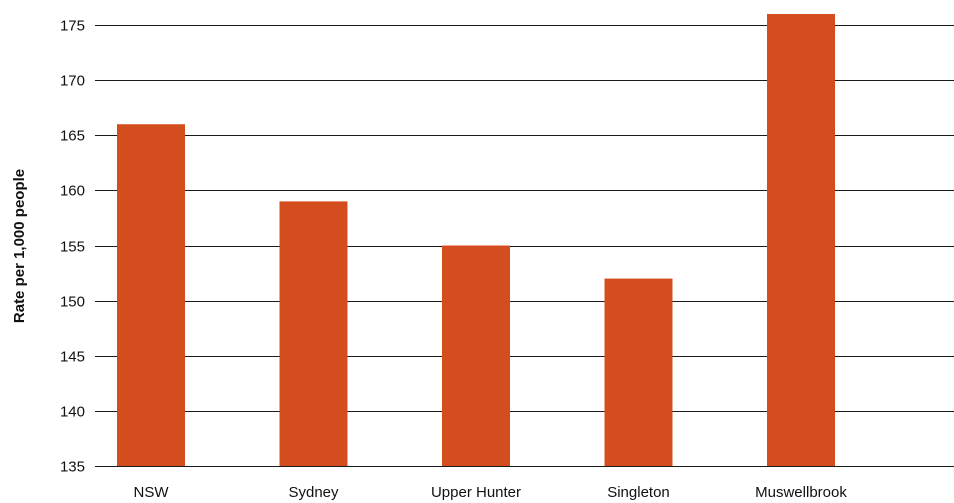  What do you see at coordinates (72, 302) in the screenshot?
I see `y-tick-label: 150` at bounding box center [72, 302].